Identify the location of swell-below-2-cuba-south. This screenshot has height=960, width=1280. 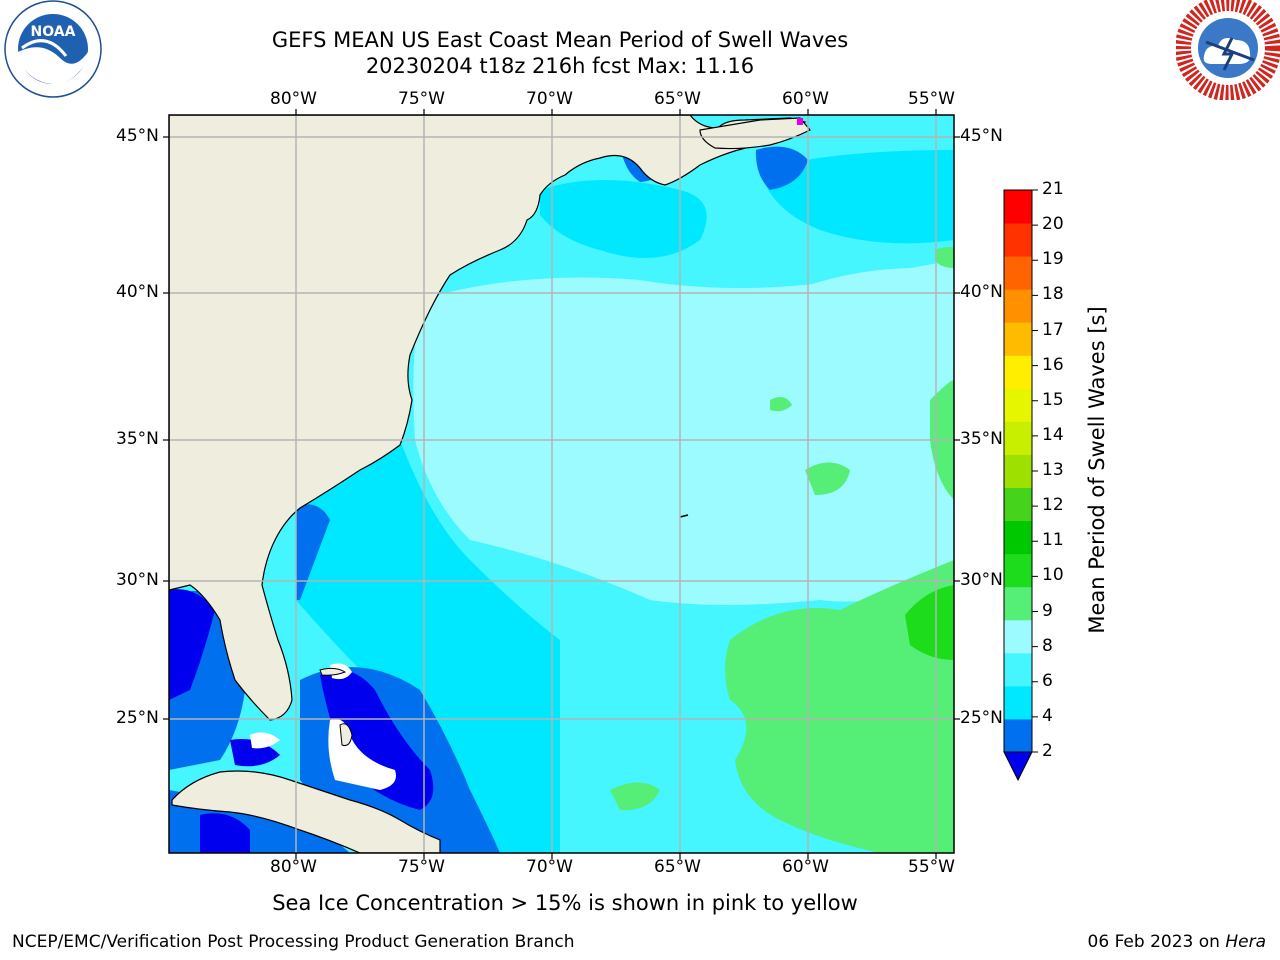
(225, 833).